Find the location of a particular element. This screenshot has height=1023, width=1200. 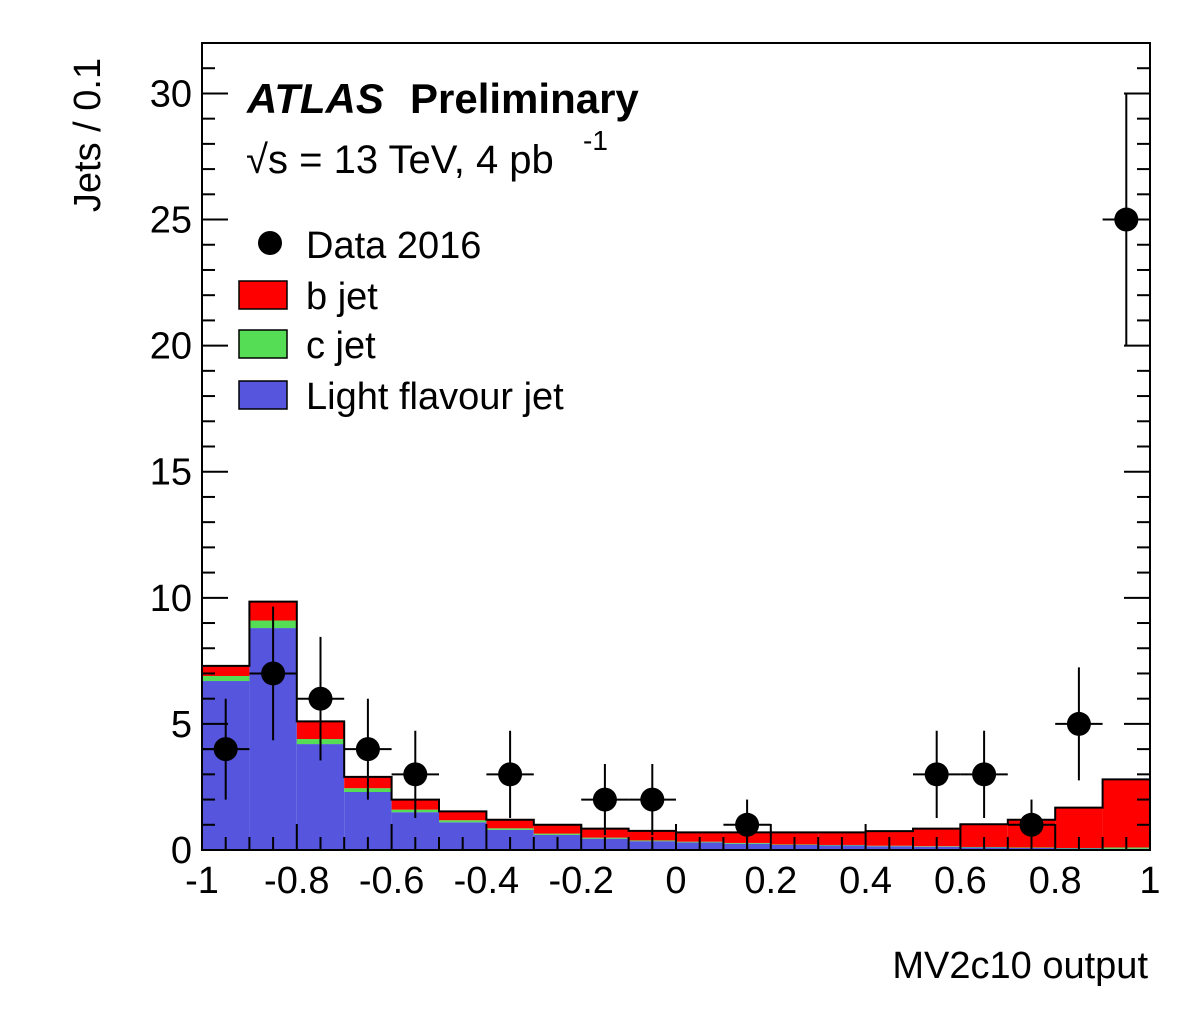

x-tick-label: -0.2 is located at coordinates (580, 881).